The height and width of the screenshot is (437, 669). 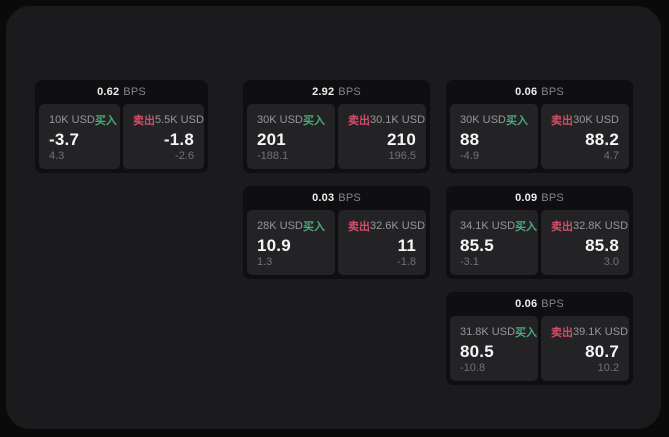 What do you see at coordinates (469, 262) in the screenshot?
I see `buy-delta: -3.1` at bounding box center [469, 262].